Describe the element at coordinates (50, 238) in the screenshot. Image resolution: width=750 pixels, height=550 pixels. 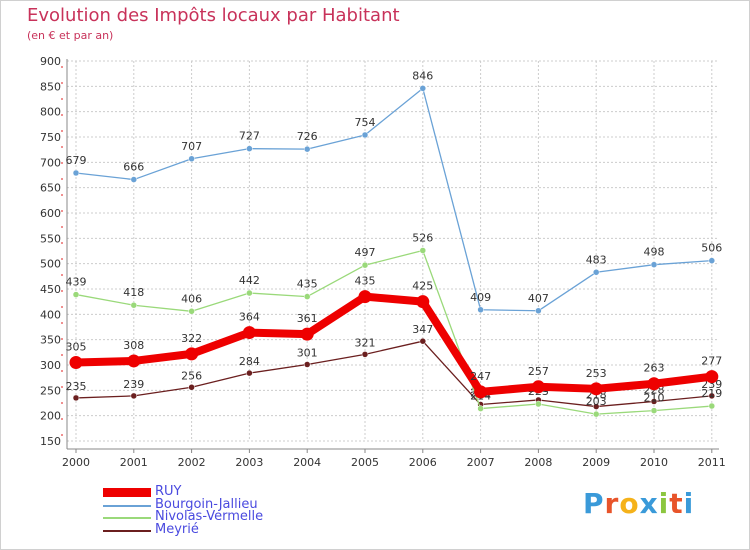
I see `y-tick-label-550: 550` at that location.